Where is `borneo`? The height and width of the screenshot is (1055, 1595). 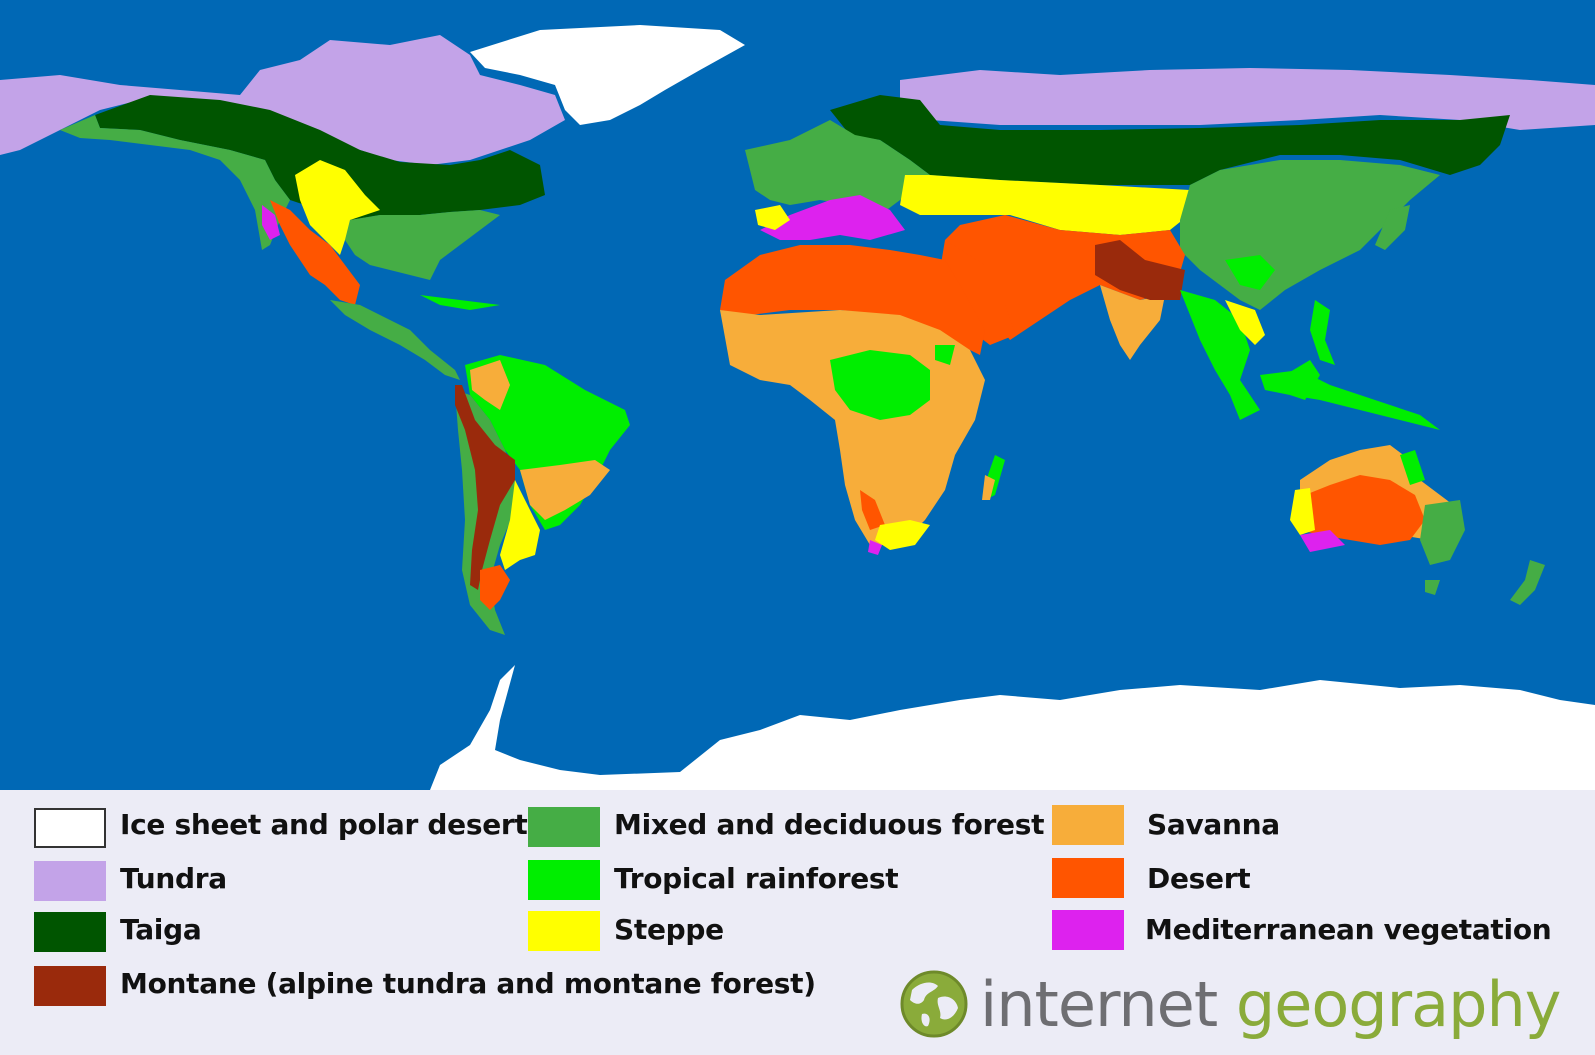 borneo is located at coordinates (1302, 380).